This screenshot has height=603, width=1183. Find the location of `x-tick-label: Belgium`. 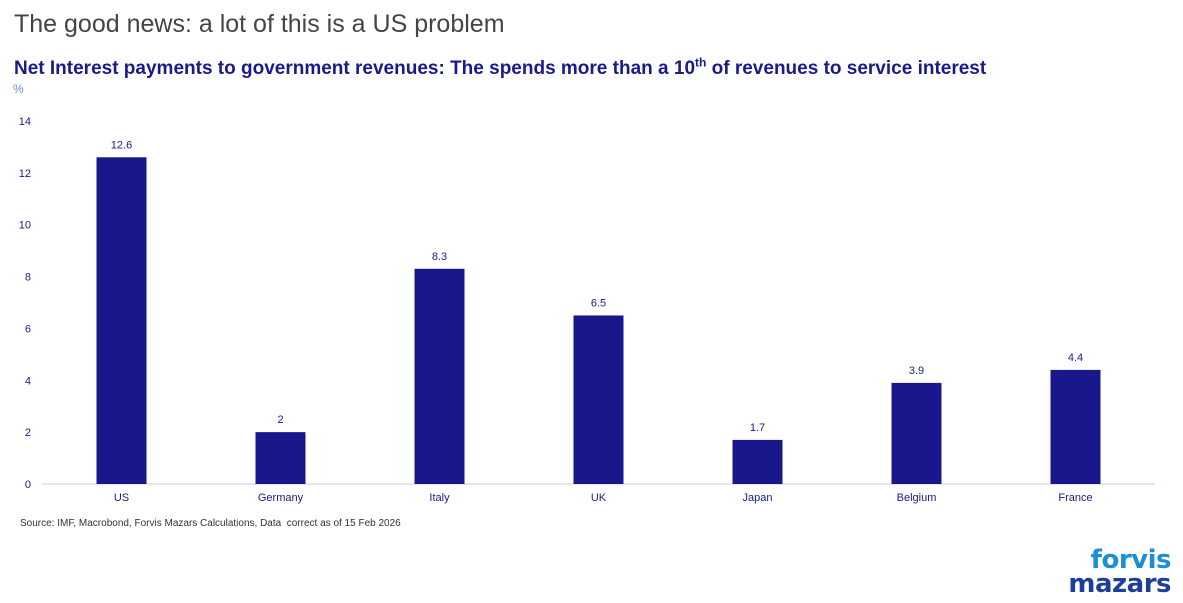

x-tick-label: Belgium is located at coordinates (917, 498).